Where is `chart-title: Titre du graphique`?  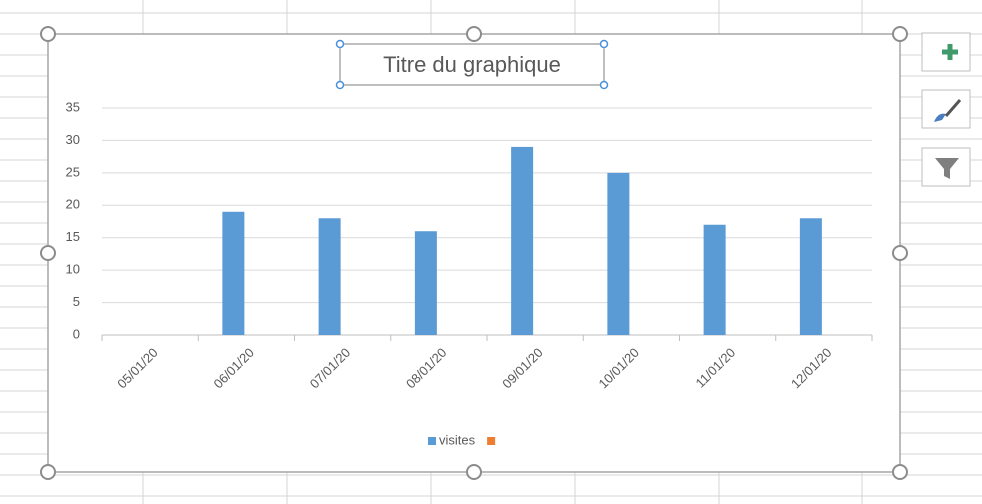
chart-title: Titre du graphique is located at coordinates (472, 64).